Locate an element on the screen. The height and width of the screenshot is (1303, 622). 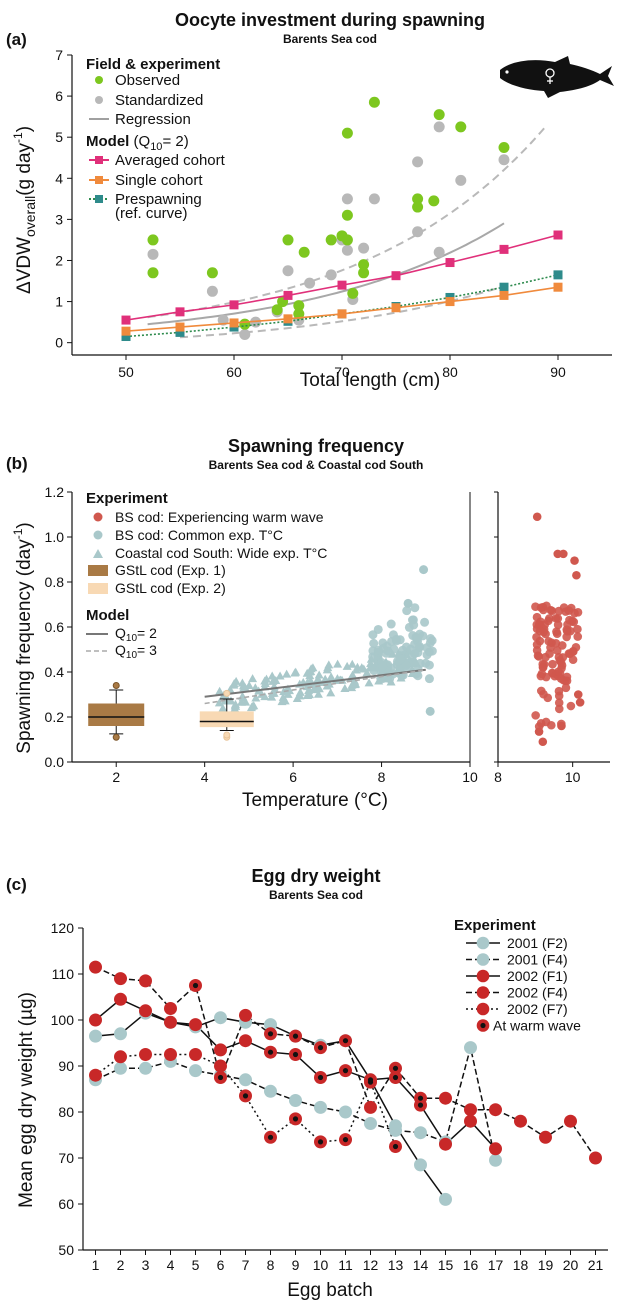
panel-c-ytick-label: 80 is located at coordinates (66, 1112).